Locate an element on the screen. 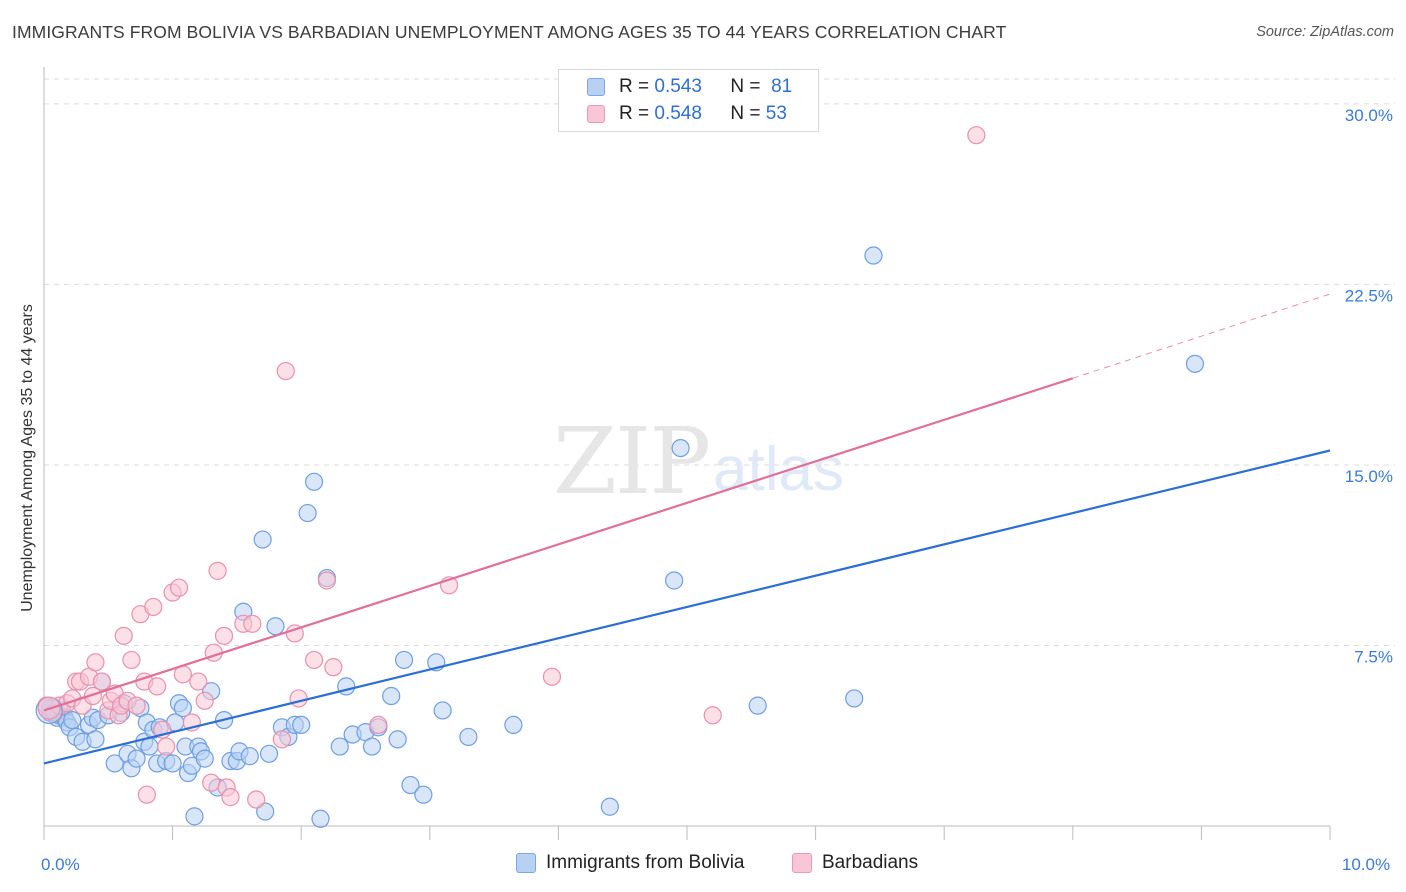  watermark: ZIP atlas is located at coordinates (698, 461).